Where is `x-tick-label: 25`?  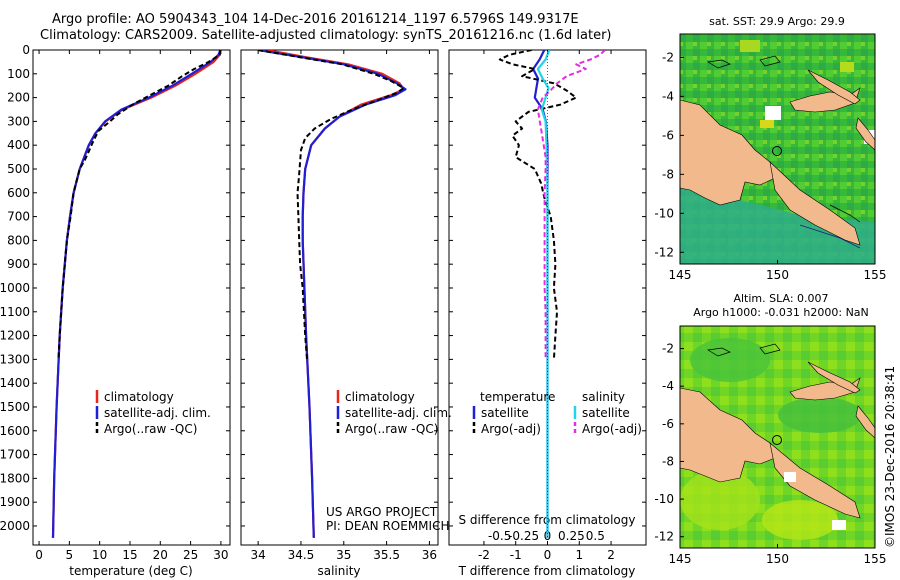
x-tick-label: 25 is located at coordinates (190, 555).